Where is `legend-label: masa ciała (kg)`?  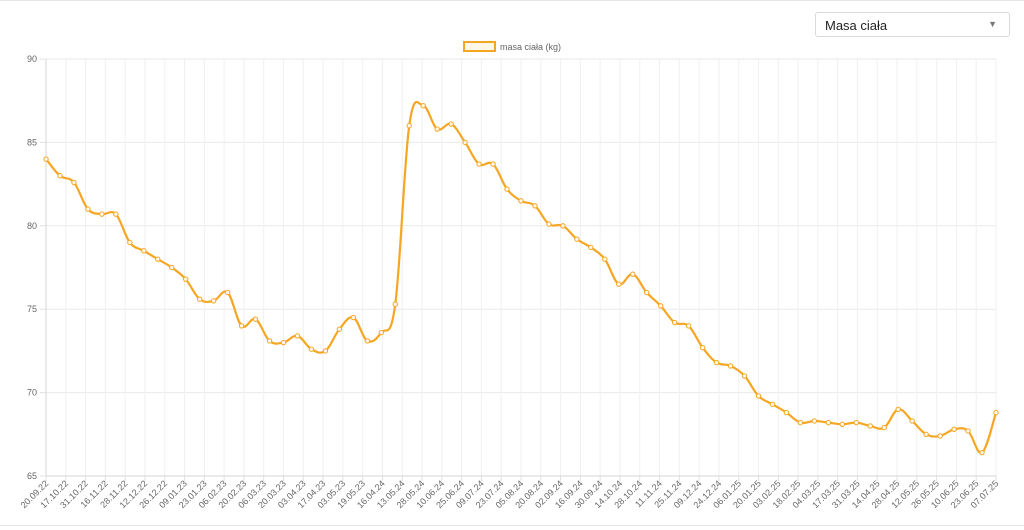 legend-label: masa ciała (kg) is located at coordinates (530, 47).